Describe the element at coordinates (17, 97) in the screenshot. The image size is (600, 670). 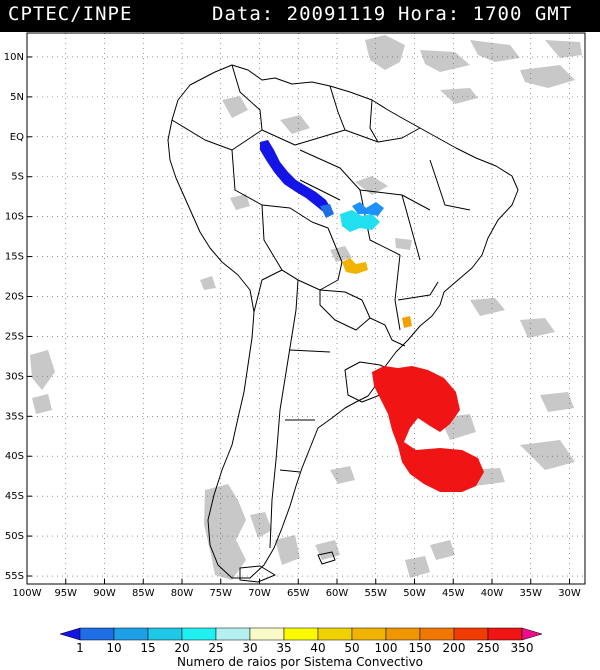
I see `lat-tick-label: 5N` at that location.